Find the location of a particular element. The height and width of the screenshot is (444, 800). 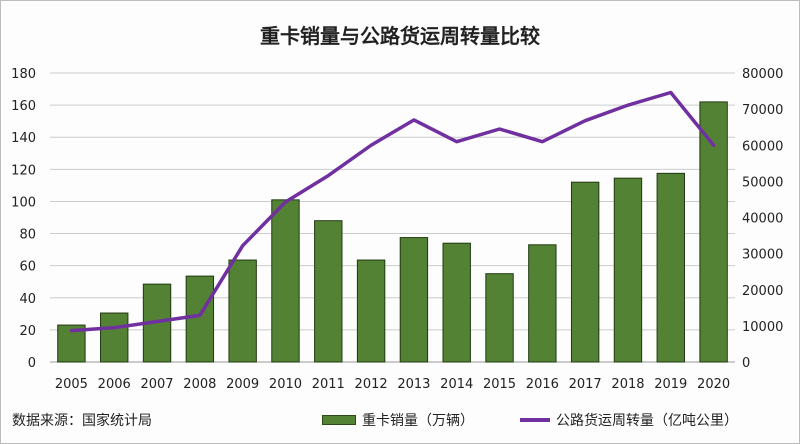

right-tick-label: 10000 is located at coordinates (762, 327).